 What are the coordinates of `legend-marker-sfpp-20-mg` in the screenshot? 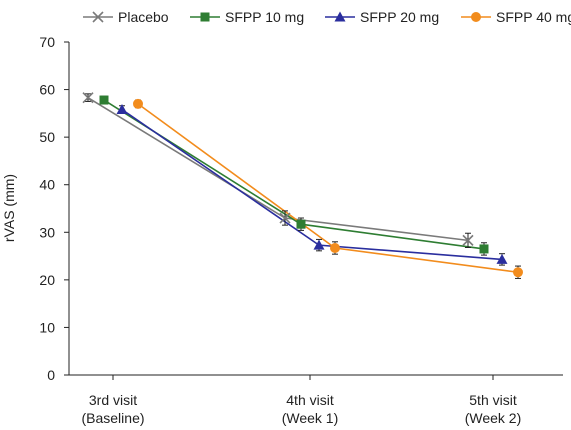 It's located at (340, 16).